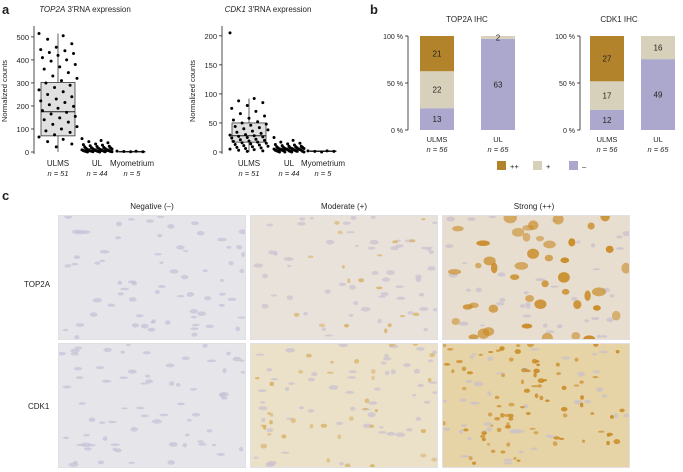 The width and height of the screenshot is (683, 472). Describe the element at coordinates (437, 139) in the screenshot. I see `bar-label-ulms: ULMS` at that location.